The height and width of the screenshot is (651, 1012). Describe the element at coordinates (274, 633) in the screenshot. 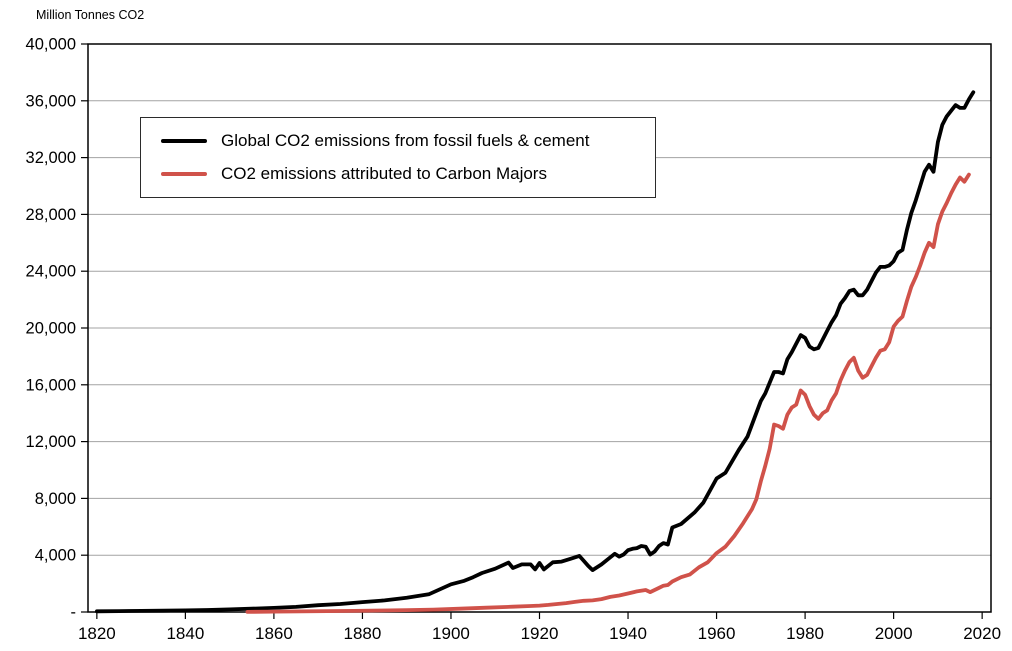

I see `x-tick-label: 1860` at that location.